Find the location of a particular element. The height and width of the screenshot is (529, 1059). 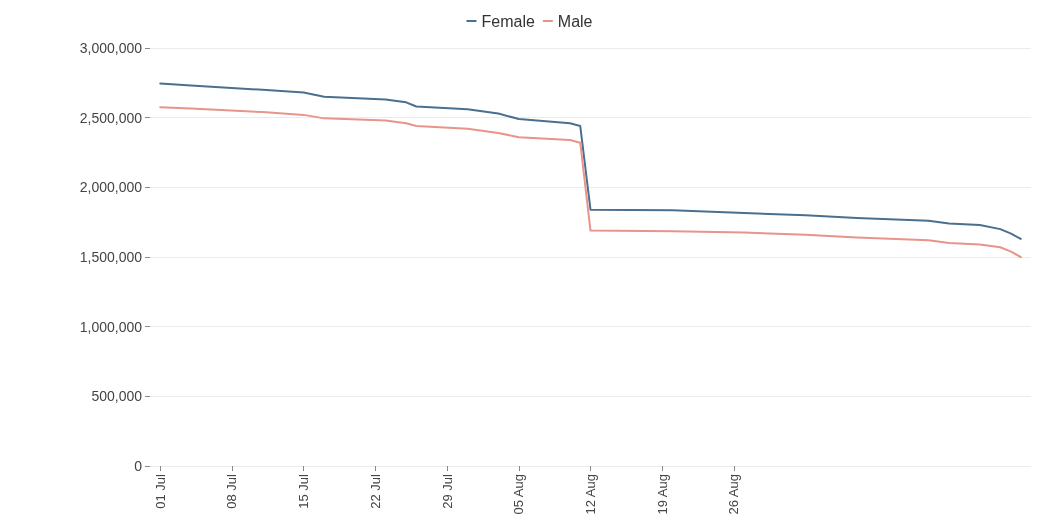

y-tick-label: 3,000,000 is located at coordinates (111, 48).